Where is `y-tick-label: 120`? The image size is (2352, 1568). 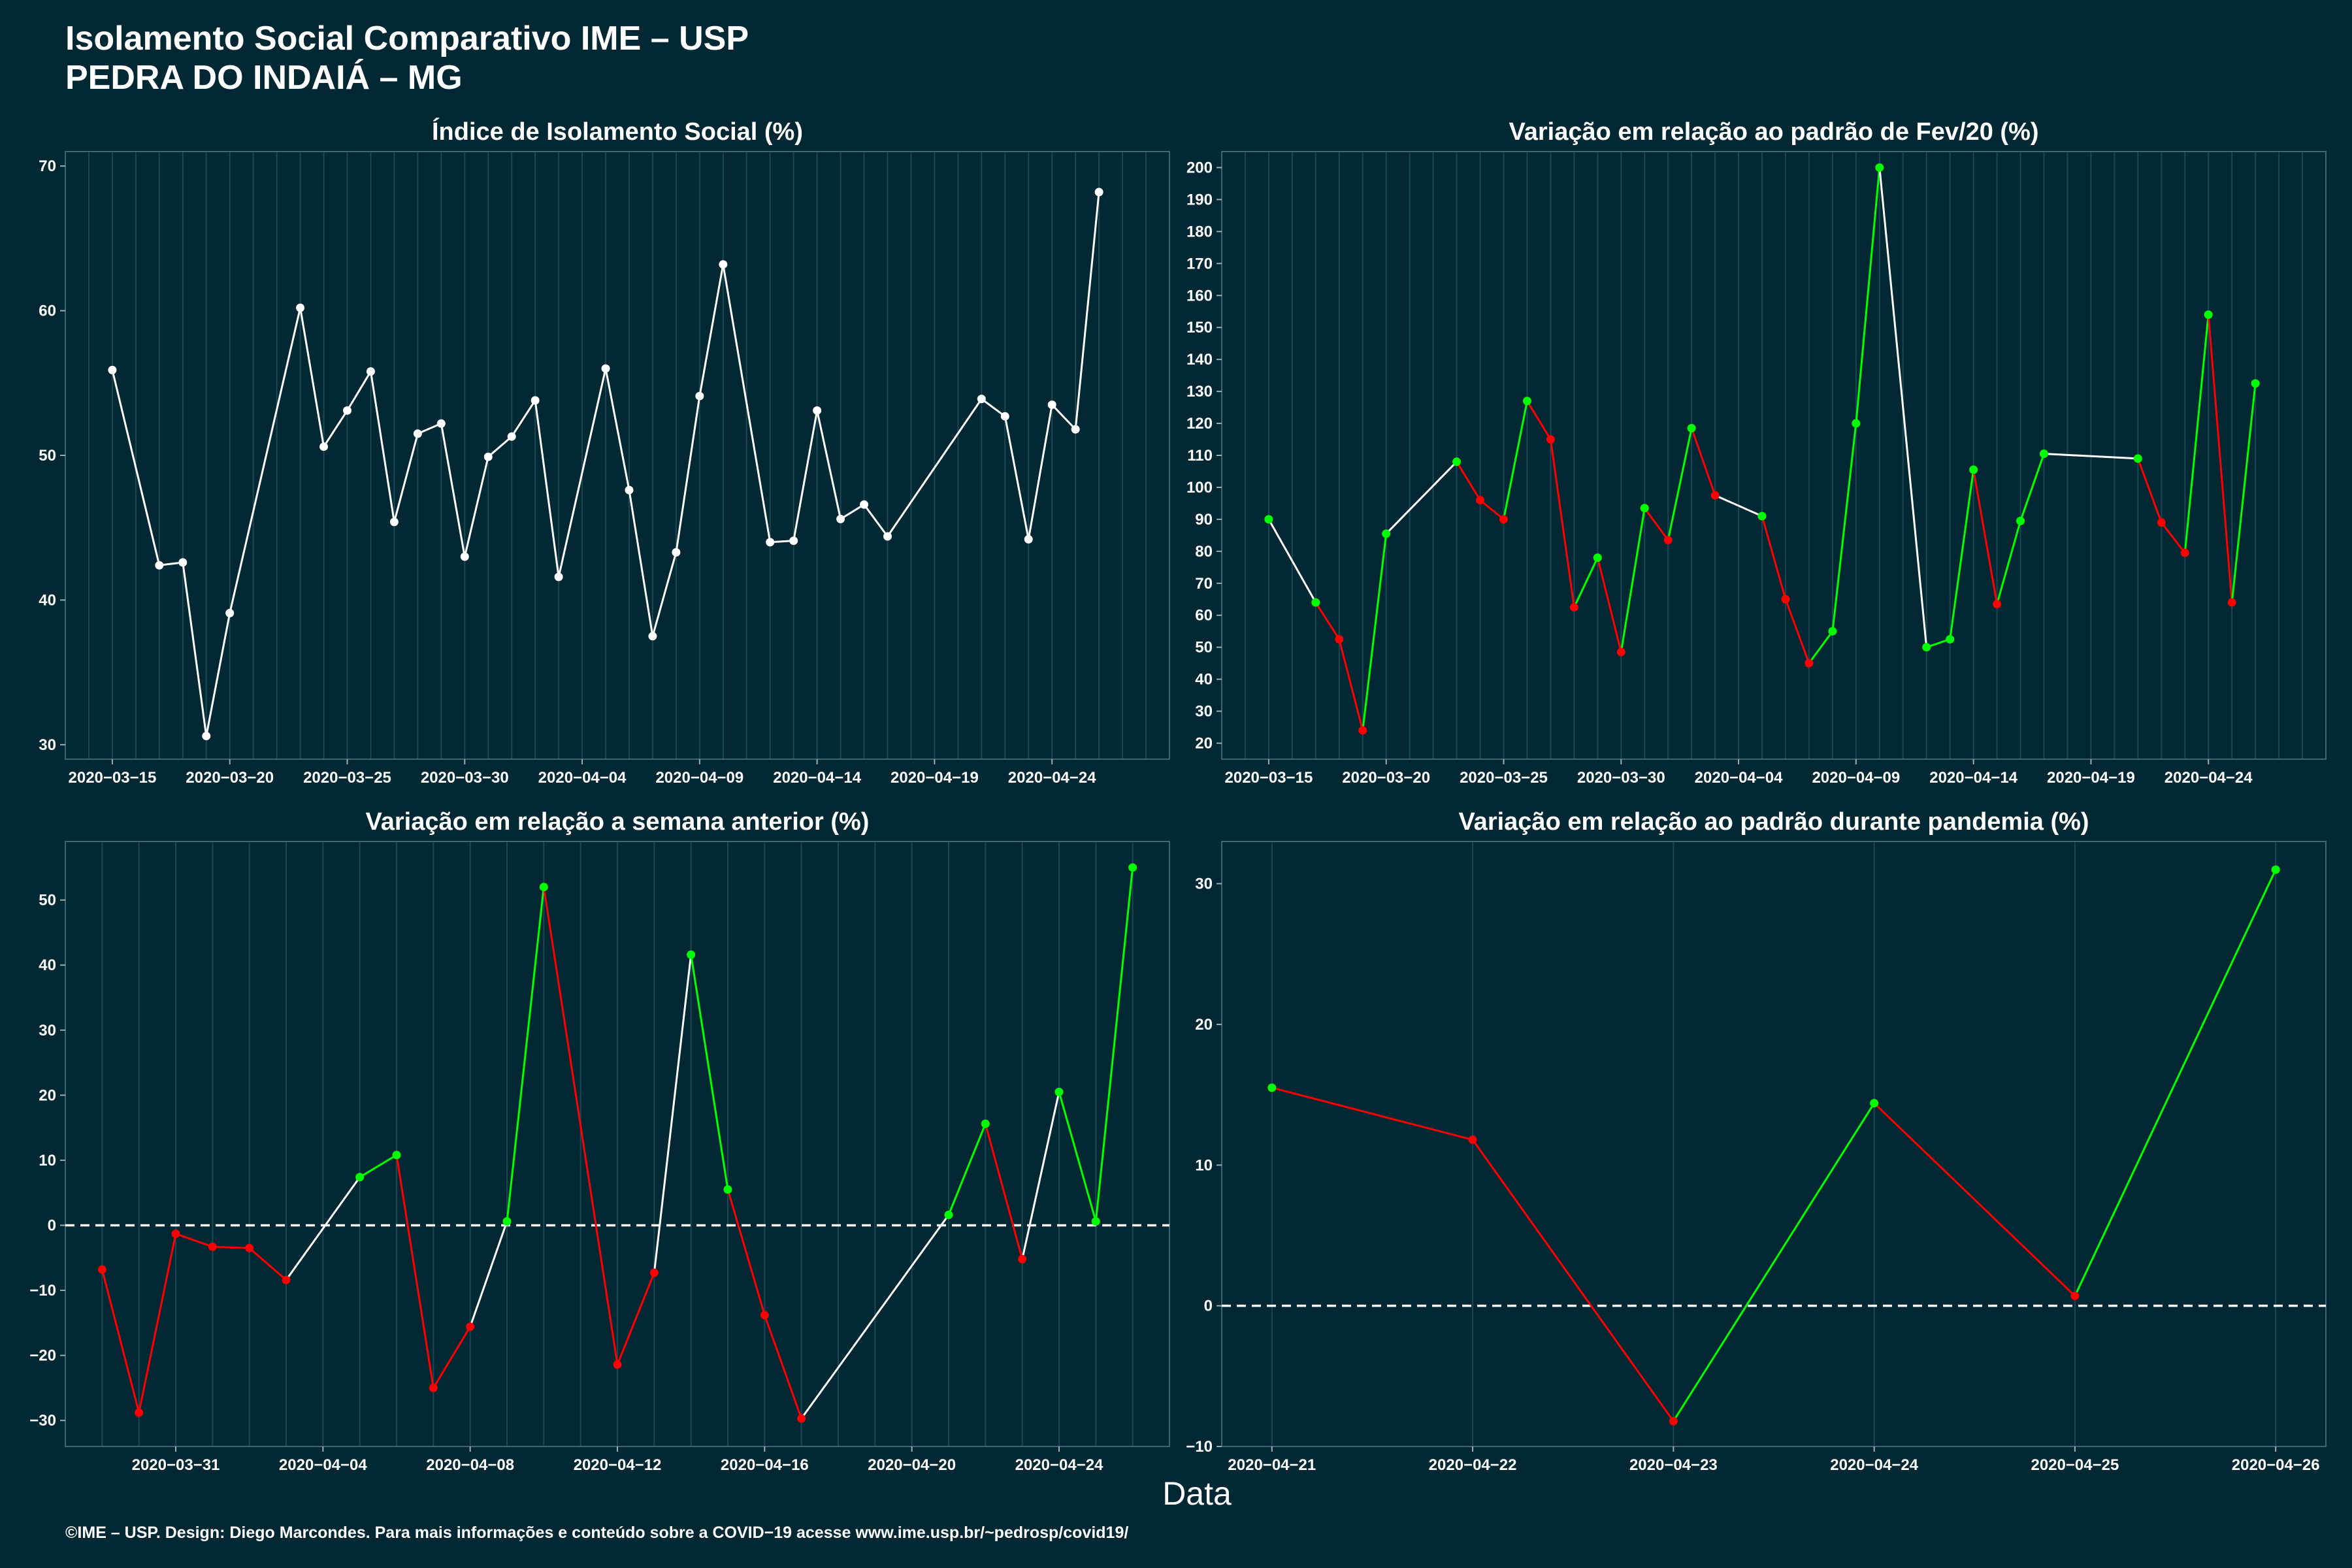 y-tick-label: 120 is located at coordinates (1199, 424).